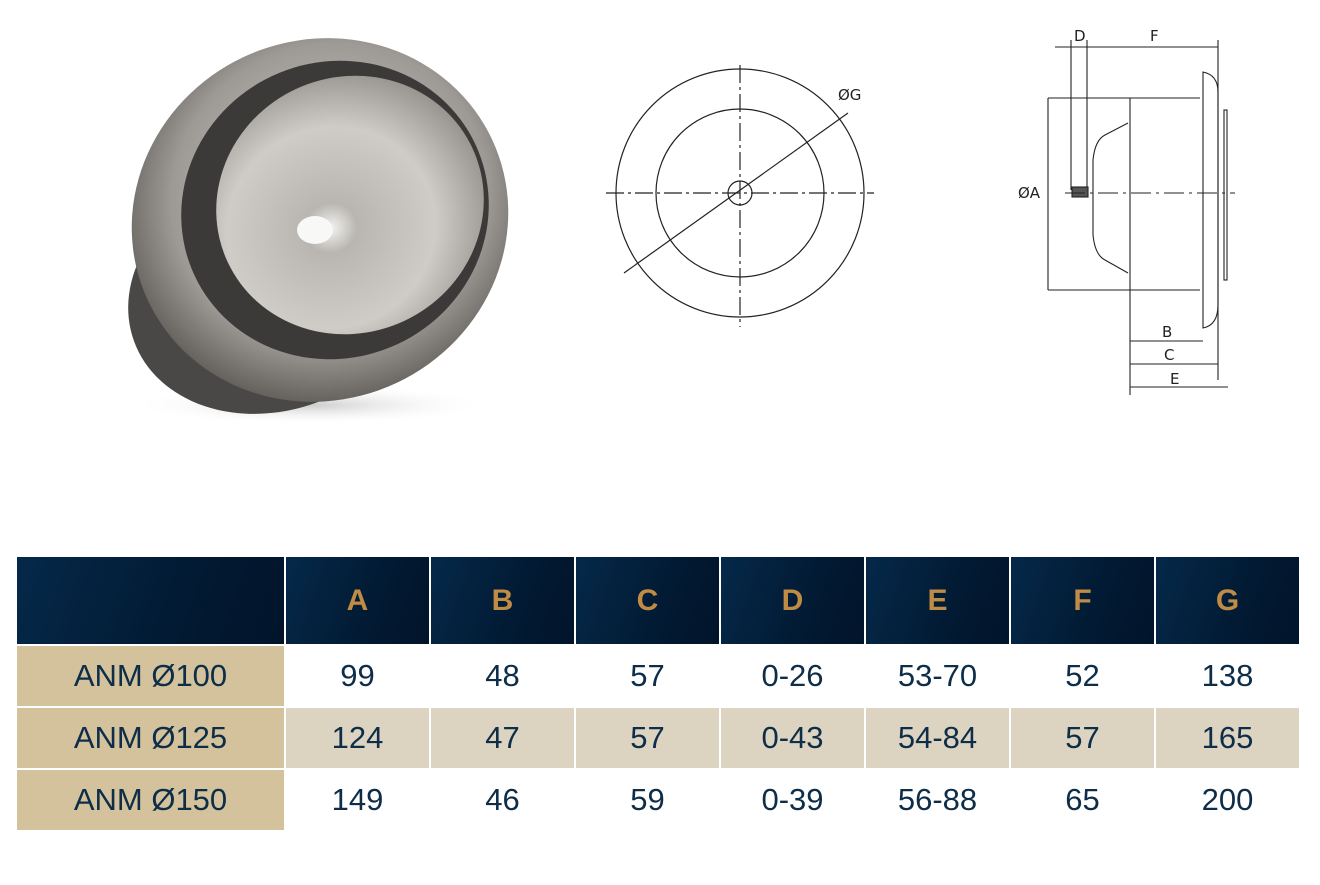  What do you see at coordinates (1029, 193) in the screenshot?
I see `dimension-label-a: ØA` at bounding box center [1029, 193].